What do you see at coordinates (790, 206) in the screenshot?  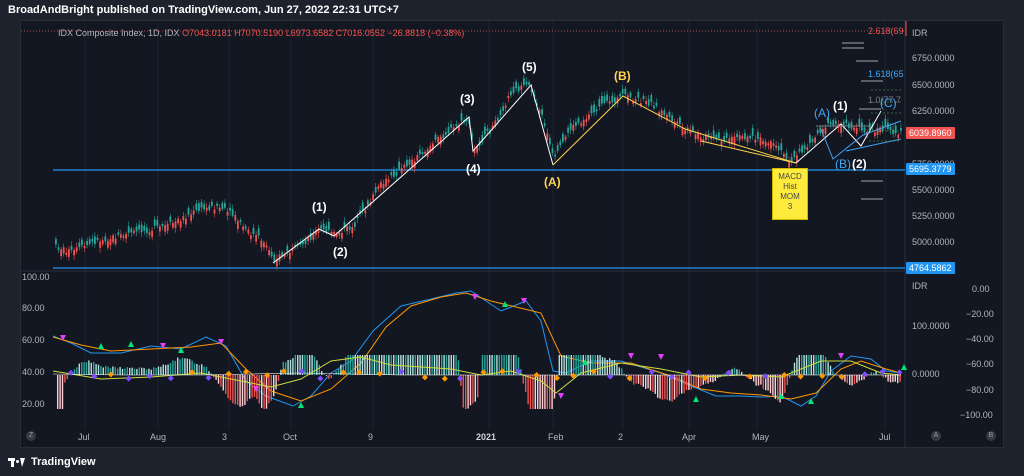 I see `note-line: 3` at bounding box center [790, 206].